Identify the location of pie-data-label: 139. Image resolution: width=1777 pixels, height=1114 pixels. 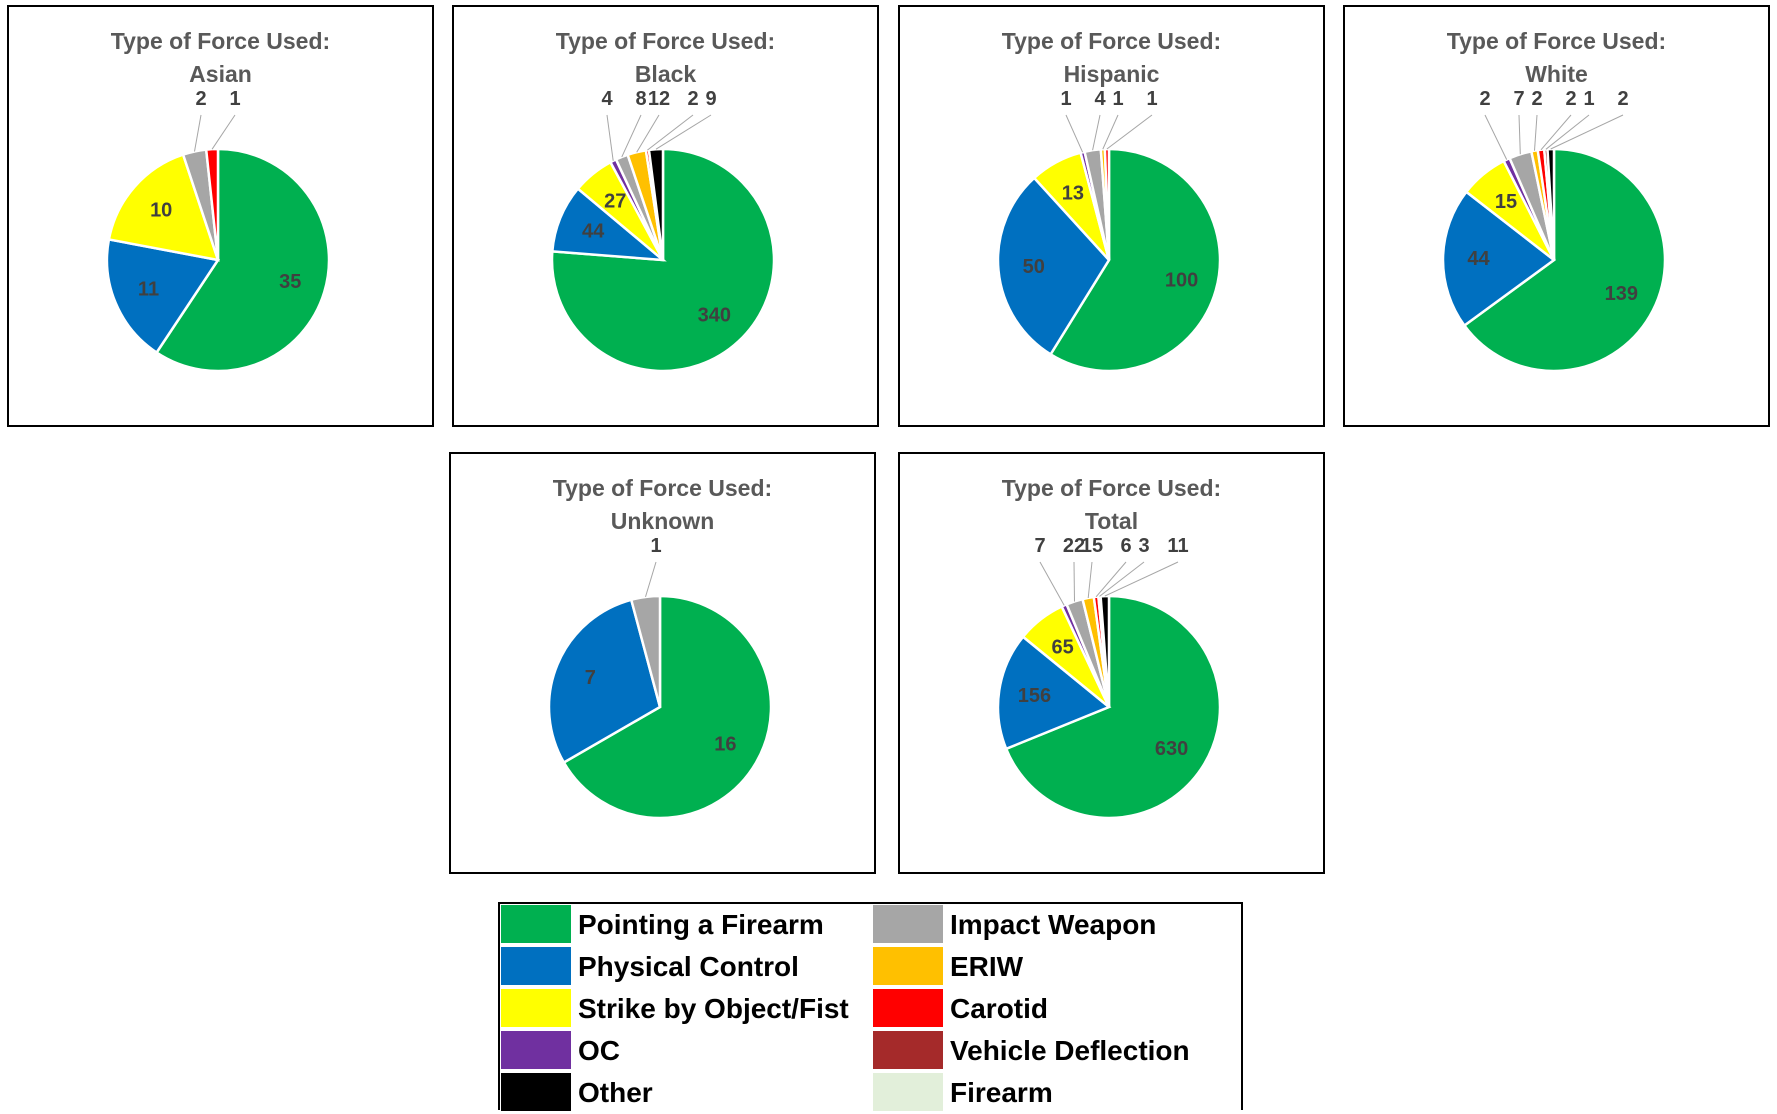
(1621, 294).